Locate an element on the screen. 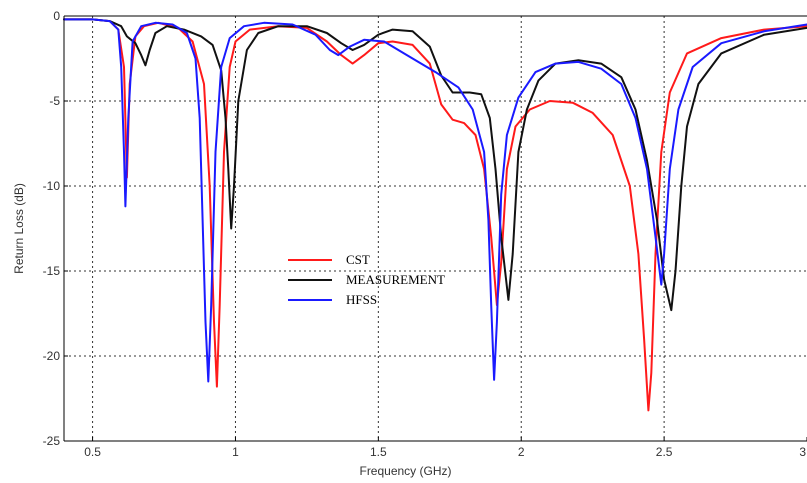 This screenshot has height=483, width=807. y-tick-label: -15 is located at coordinates (52, 271).